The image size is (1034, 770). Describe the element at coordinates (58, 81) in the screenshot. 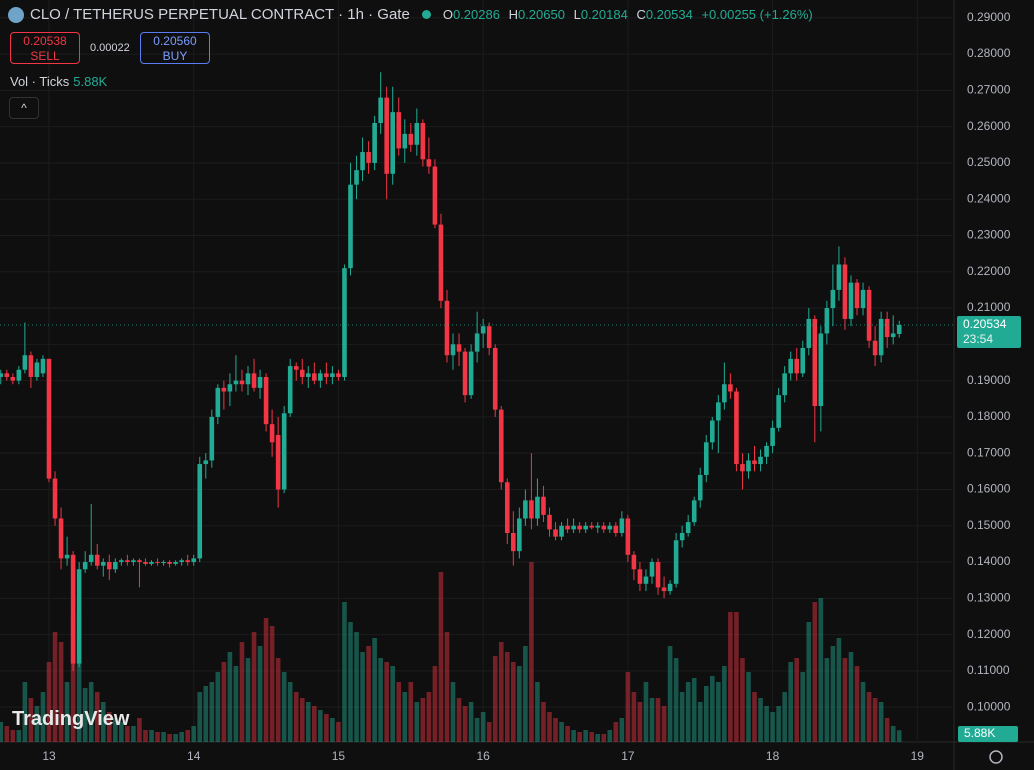

I see `volume-legend: Vol · Ticks 5.88K` at that location.